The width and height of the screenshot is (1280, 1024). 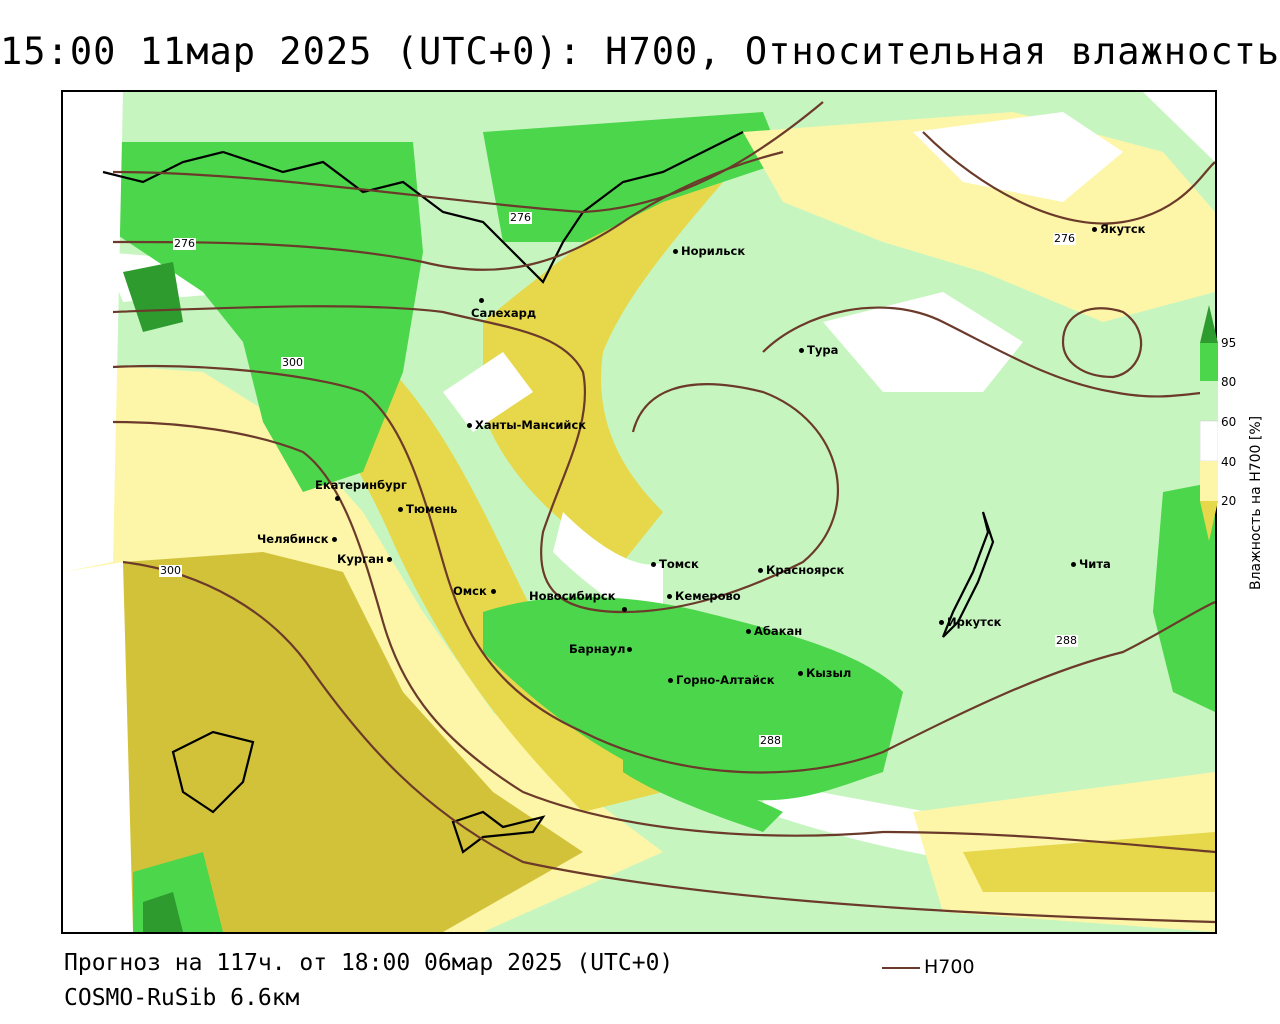 What do you see at coordinates (1184, 597) in the screenshot?
I see `humidity-area-east-green` at bounding box center [1184, 597].